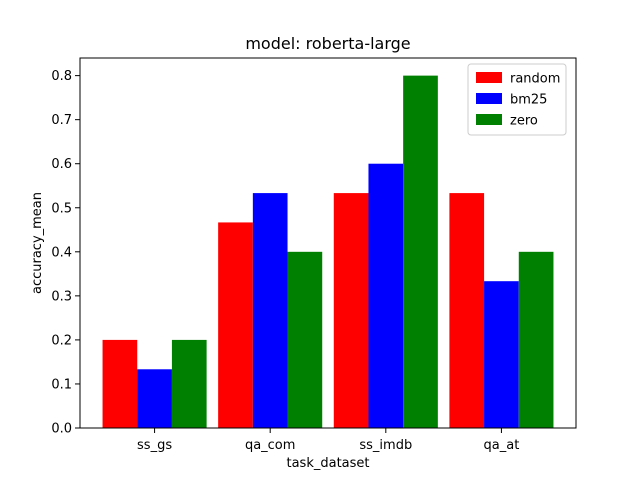 The image size is (640, 480). What do you see at coordinates (61, 340) in the screenshot?
I see `y-tick-label: 0.2` at bounding box center [61, 340].